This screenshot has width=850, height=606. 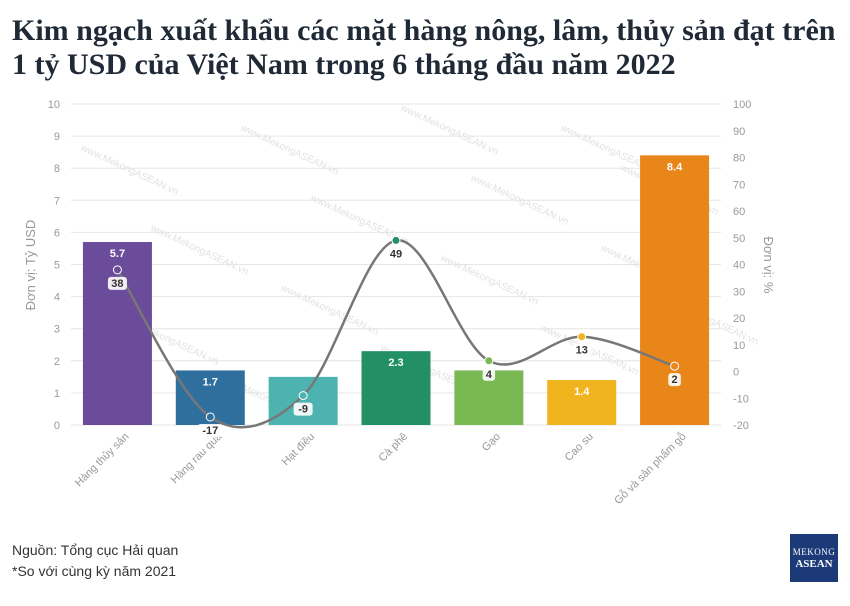 I want to click on y-tick-label: 9, so click(x=57, y=137).